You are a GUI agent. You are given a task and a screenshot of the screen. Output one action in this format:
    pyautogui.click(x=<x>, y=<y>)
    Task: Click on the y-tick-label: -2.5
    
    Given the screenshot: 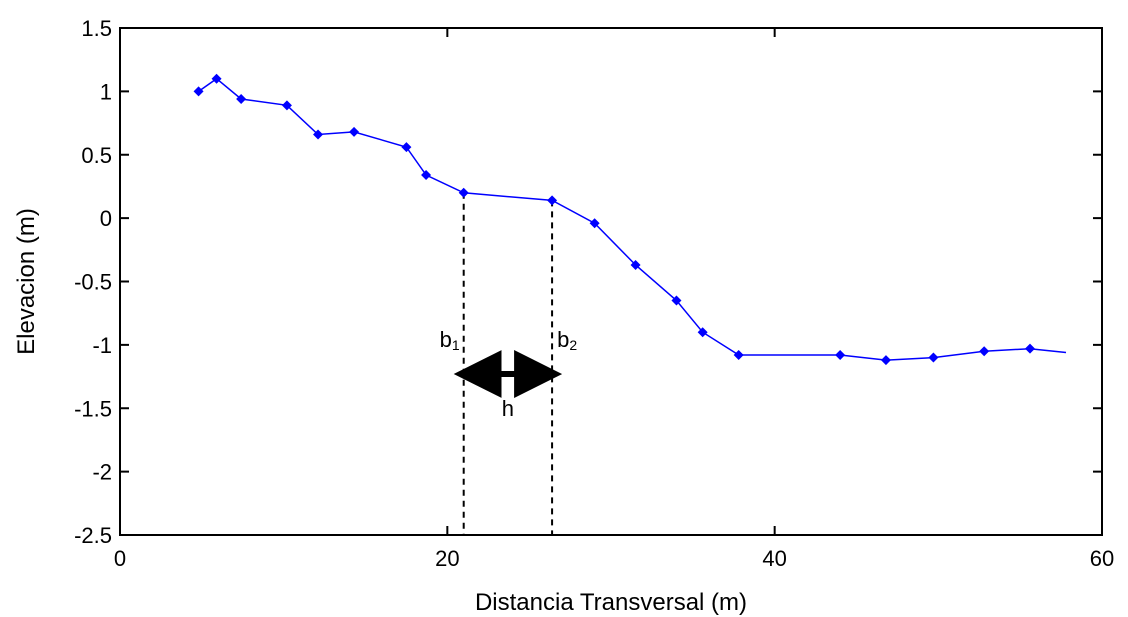 What is the action you would take?
    pyautogui.click(x=93, y=535)
    